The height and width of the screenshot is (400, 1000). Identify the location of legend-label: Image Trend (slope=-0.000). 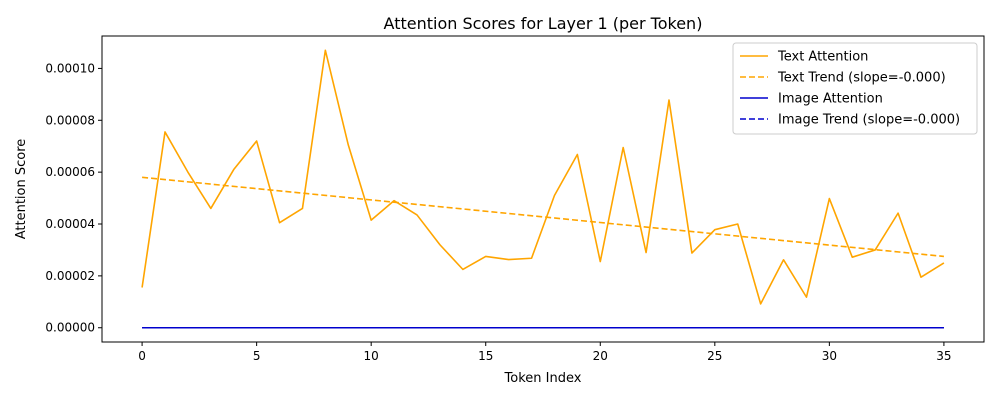
(869, 120).